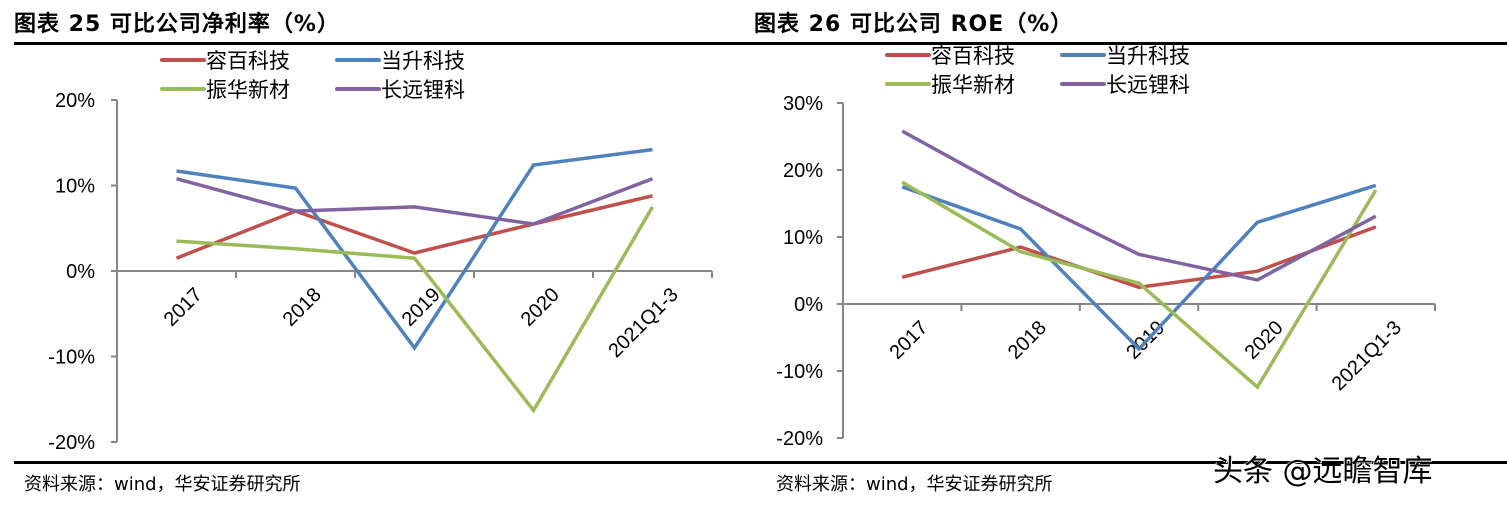 This screenshot has width=1507, height=508. What do you see at coordinates (914, 24) in the screenshot?
I see `chart-title: 图表 26 可比公司 ROE（%）` at bounding box center [914, 24].